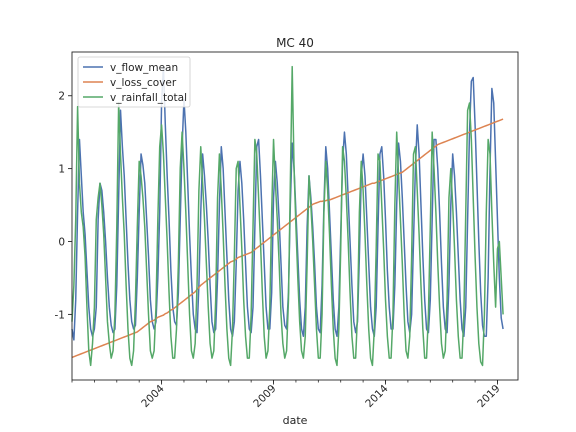 Image resolution: width=576 pixels, height=432 pixels. What do you see at coordinates (143, 83) in the screenshot?
I see `legend-label-v_loss_cover: v_loss_cover` at bounding box center [143, 83].